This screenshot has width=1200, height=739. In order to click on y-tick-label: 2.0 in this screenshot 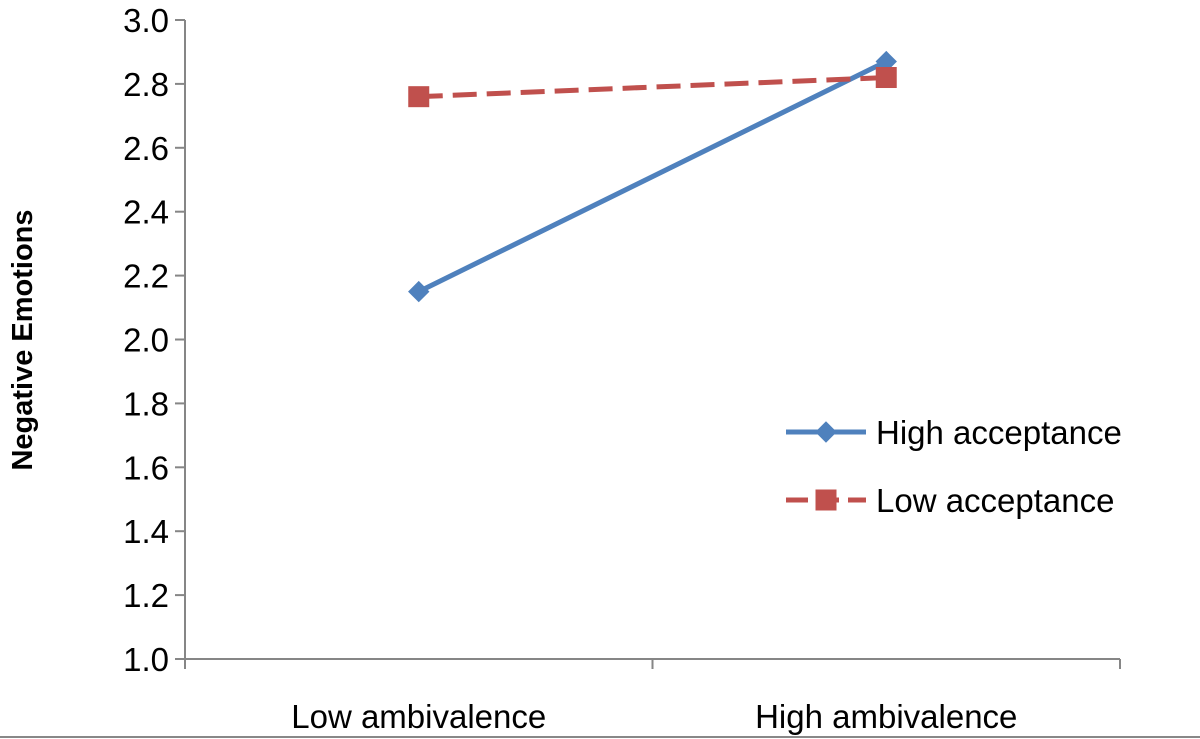, I will do `click(146, 340)`.